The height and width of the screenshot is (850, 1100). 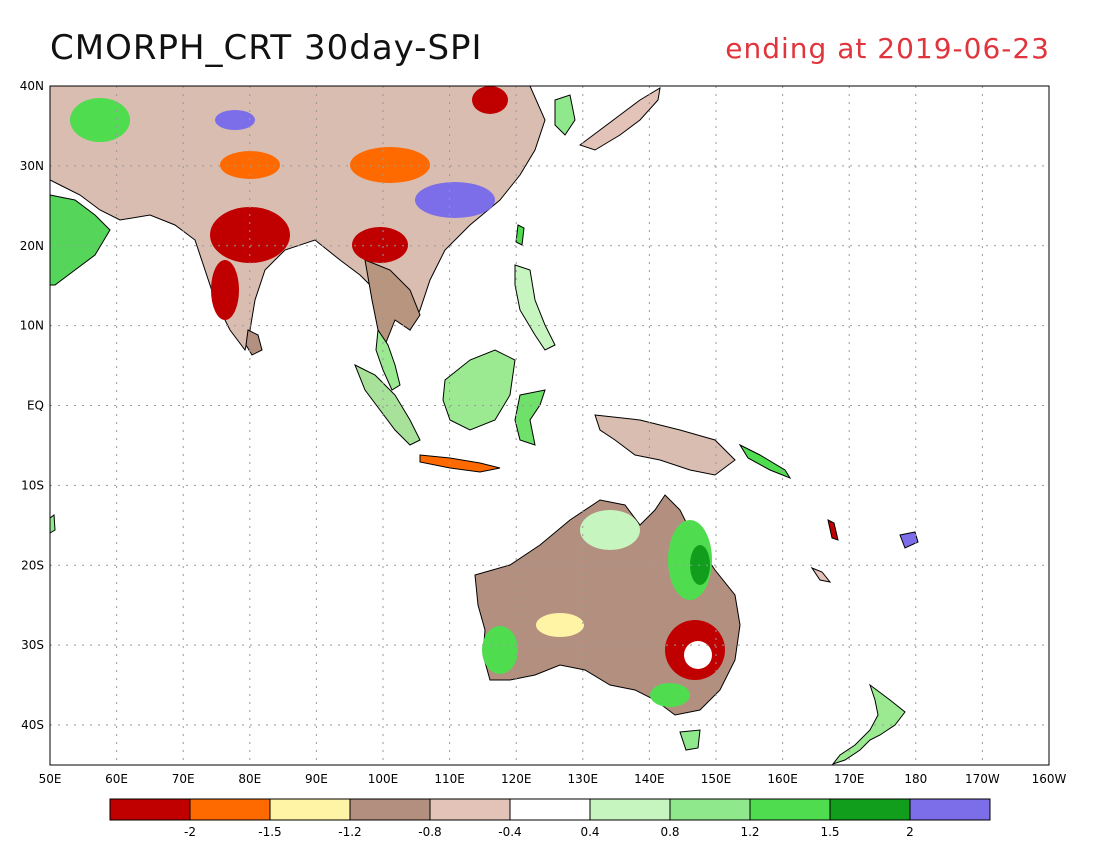 What do you see at coordinates (392, 303) in the screenshot?
I see `indochina-landmass` at bounding box center [392, 303].